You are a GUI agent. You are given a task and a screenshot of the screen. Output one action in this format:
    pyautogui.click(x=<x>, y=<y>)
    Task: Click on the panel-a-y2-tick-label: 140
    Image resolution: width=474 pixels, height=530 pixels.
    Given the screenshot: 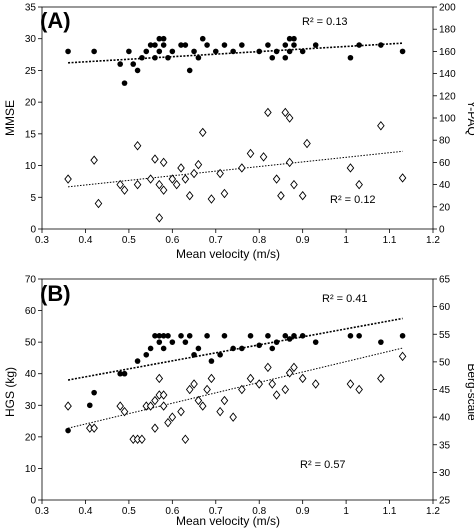 What is the action you would take?
    pyautogui.click(x=447, y=74)
    